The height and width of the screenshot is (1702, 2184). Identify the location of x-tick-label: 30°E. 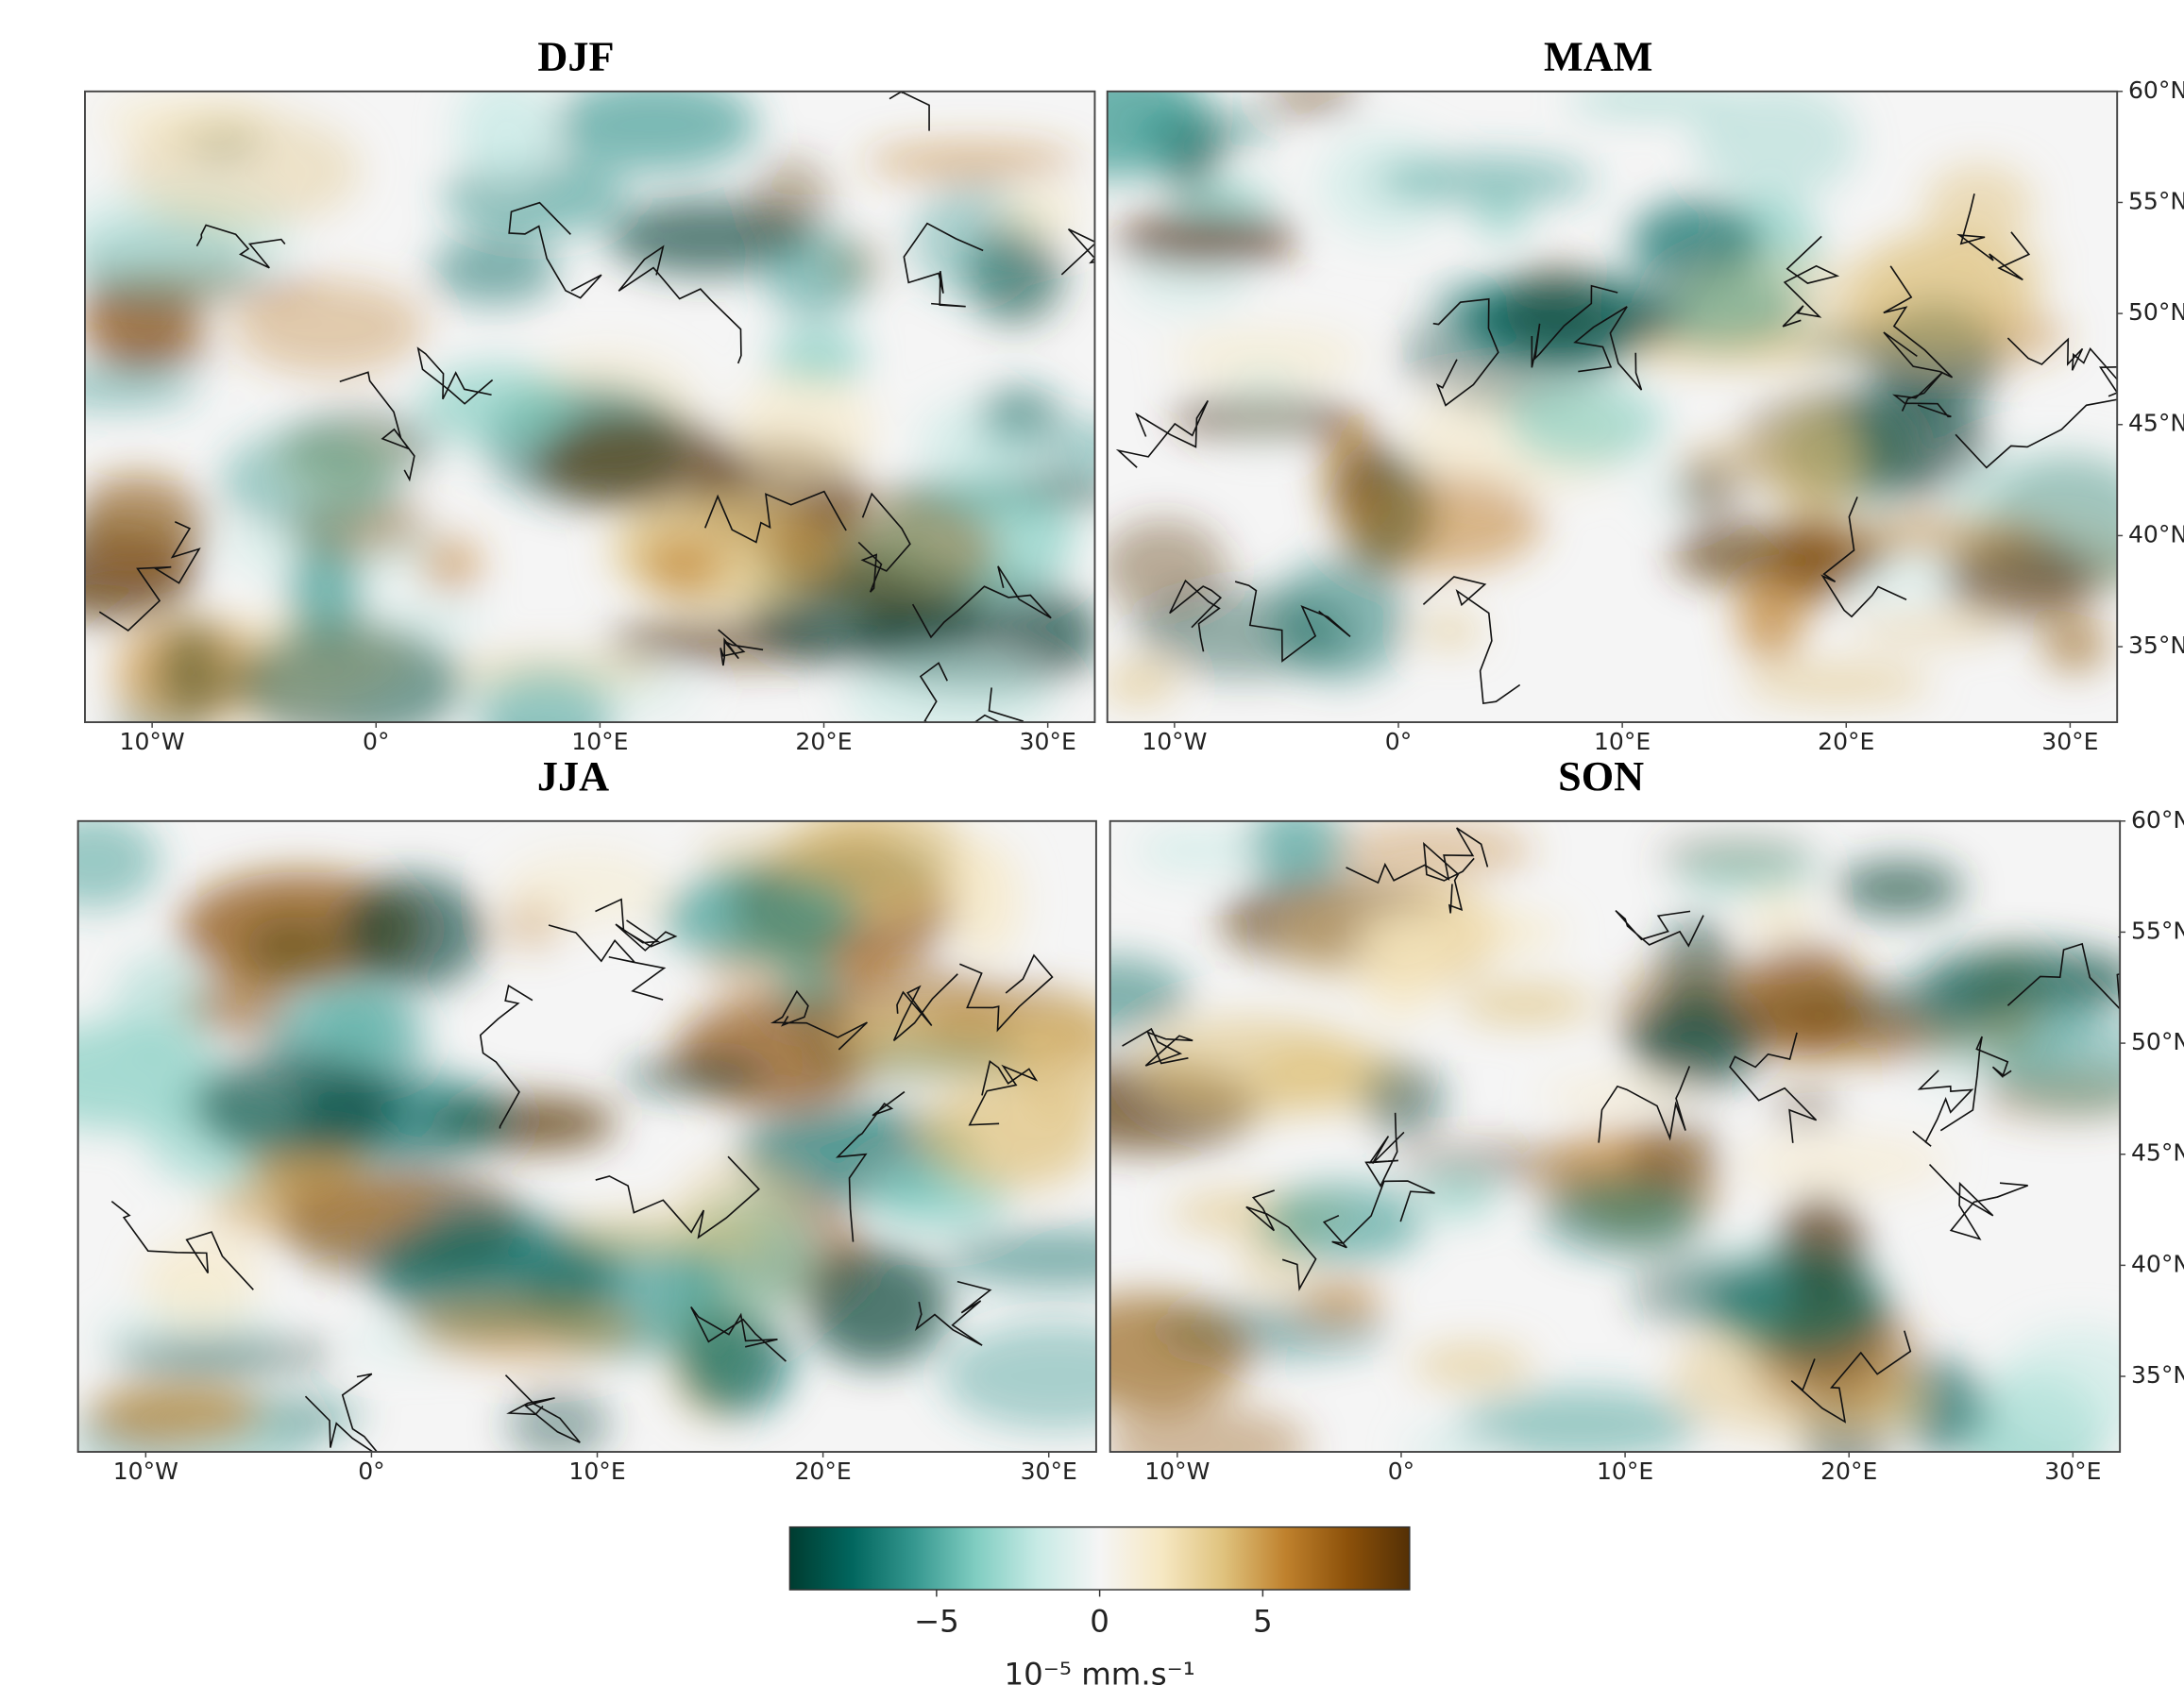
(2072, 1471).